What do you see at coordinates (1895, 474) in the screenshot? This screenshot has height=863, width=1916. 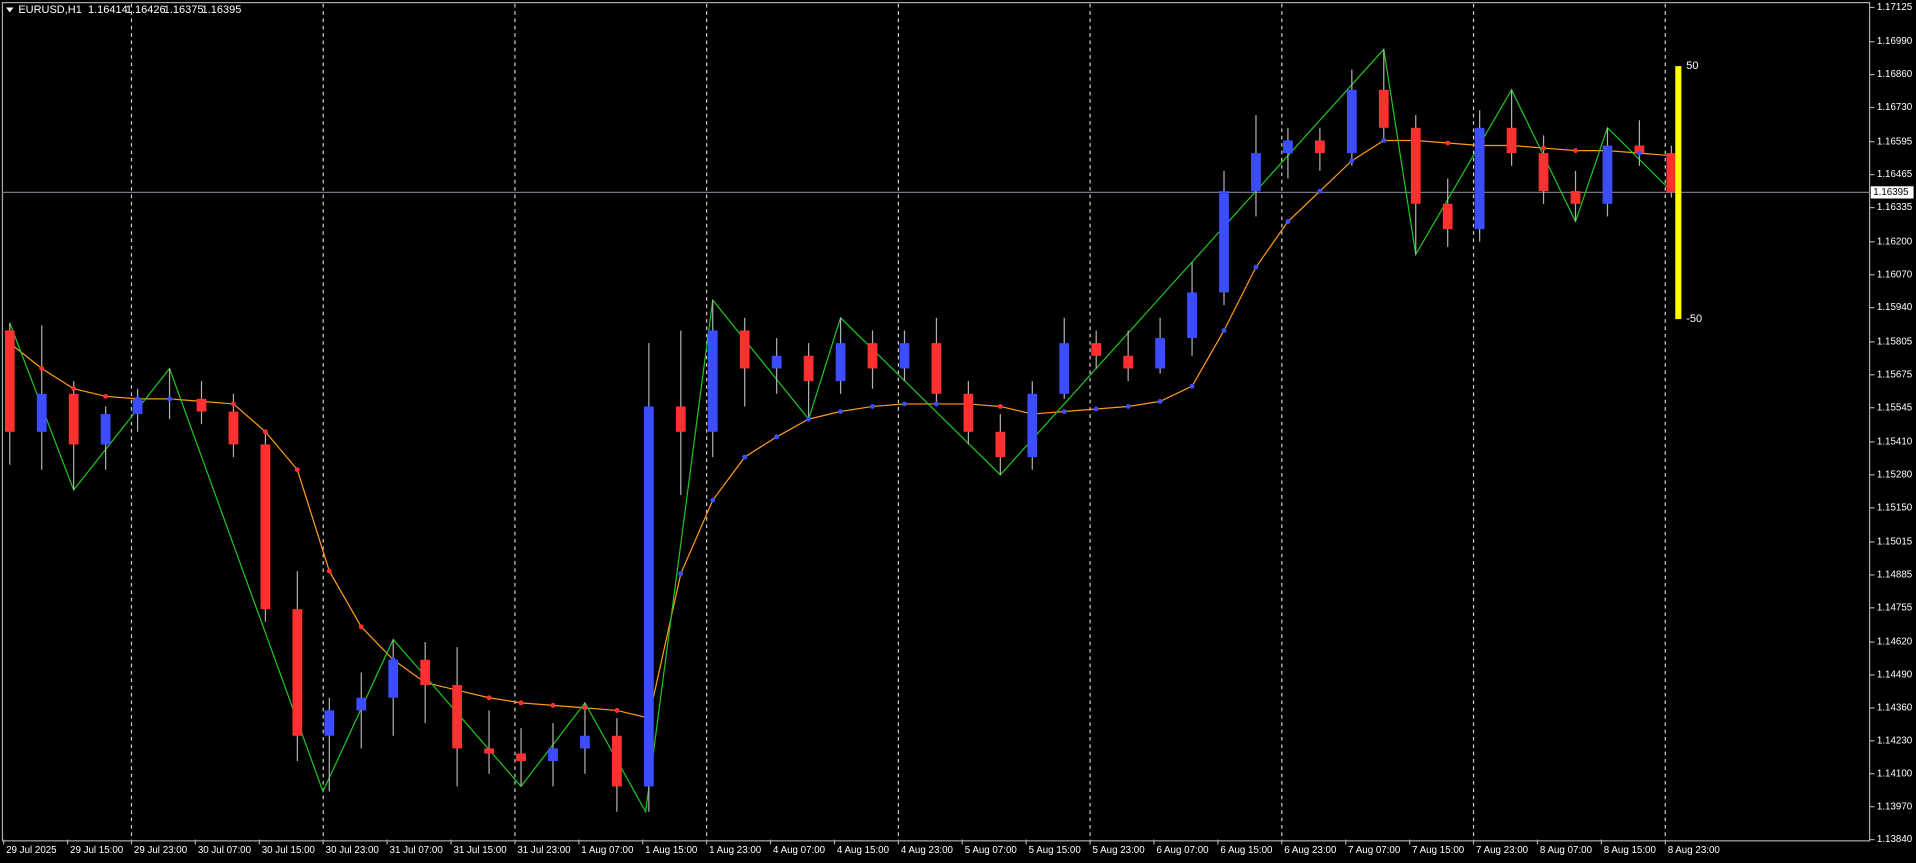 I see `y-tick-label: 1.15280` at bounding box center [1895, 474].